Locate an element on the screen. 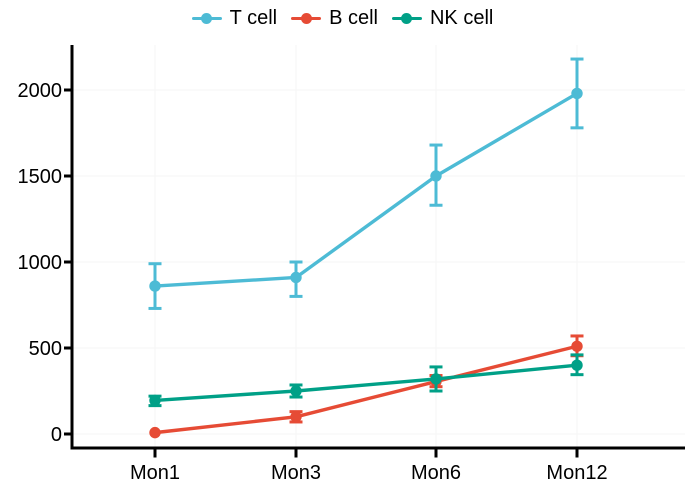 This screenshot has height=489, width=685. legend-item: B cell is located at coordinates (334, 18).